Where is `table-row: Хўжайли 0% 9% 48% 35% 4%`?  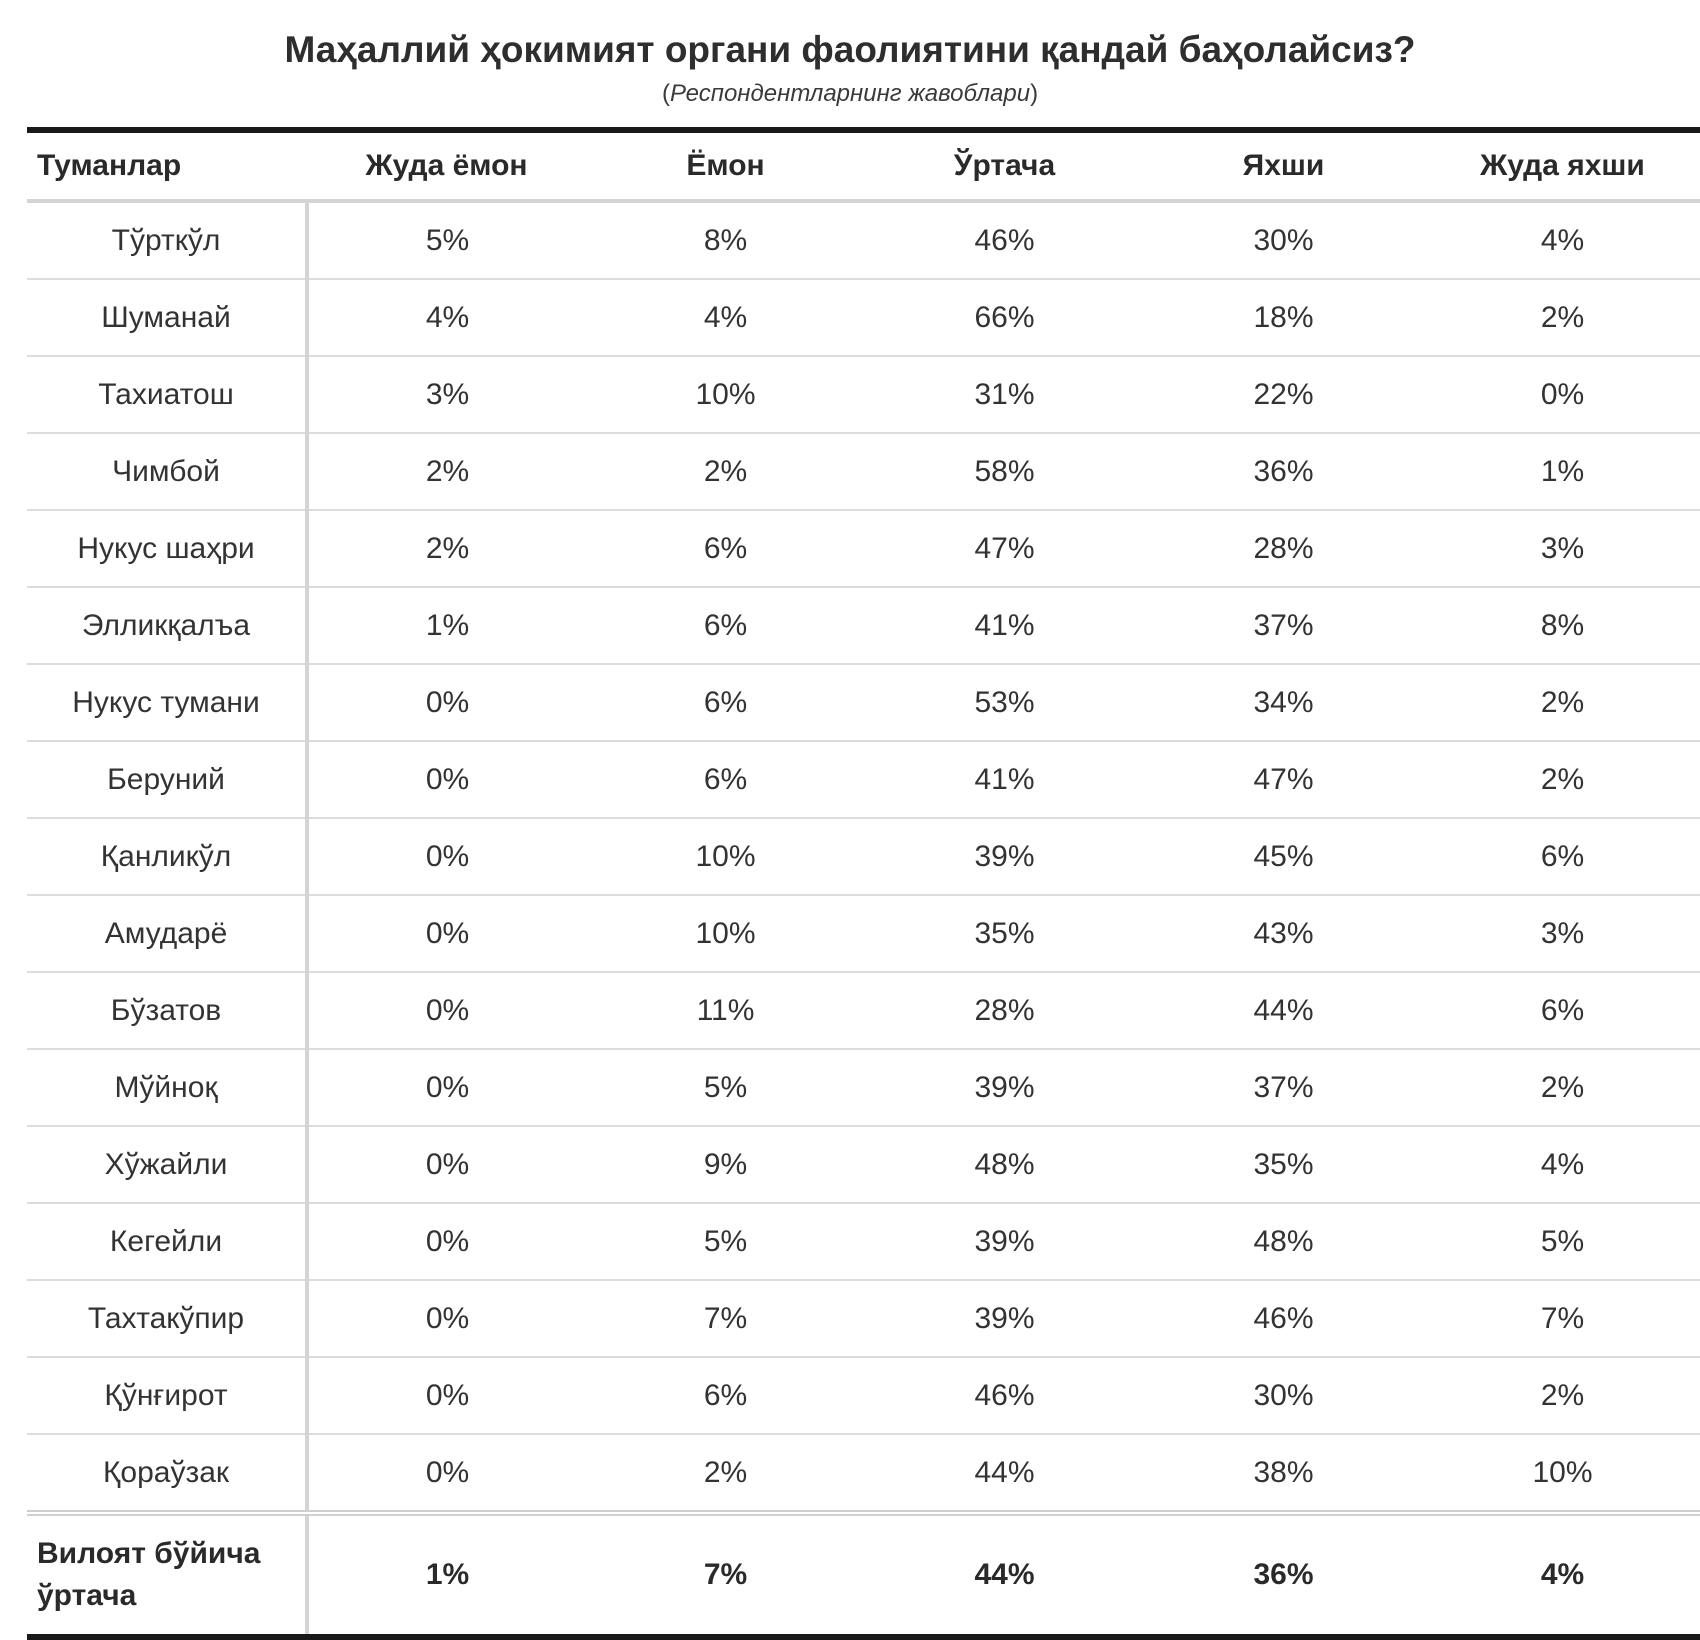 table-row: Хўжайли 0% 9% 48% 35% 4% is located at coordinates (863, 1165).